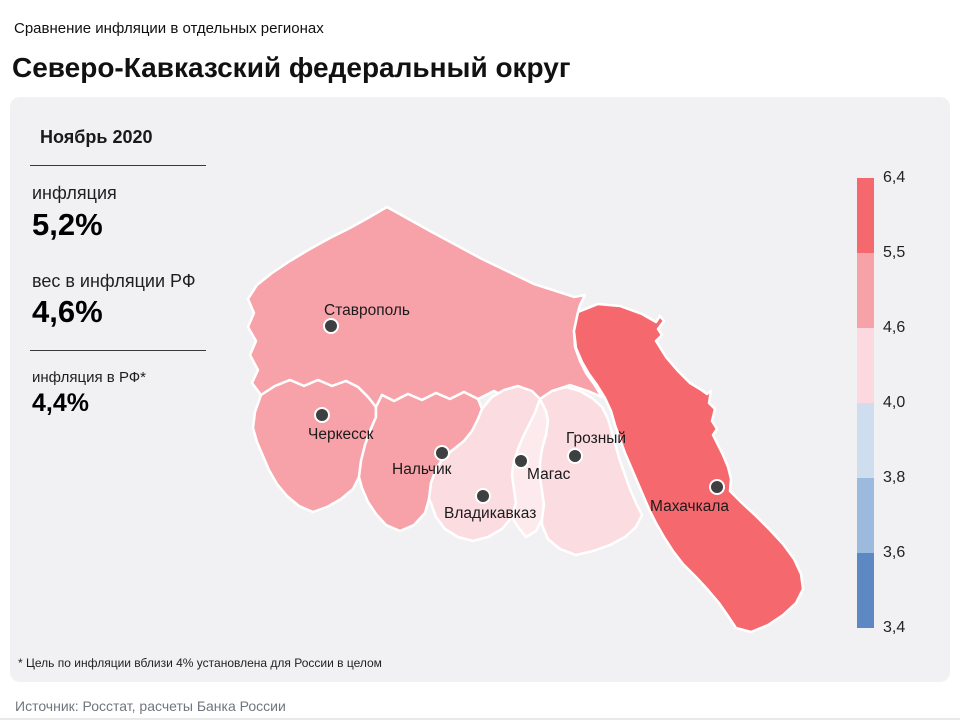 Image resolution: width=960 pixels, height=720 pixels. I want to click on period-label: Ноябрь 2020, so click(96, 137).